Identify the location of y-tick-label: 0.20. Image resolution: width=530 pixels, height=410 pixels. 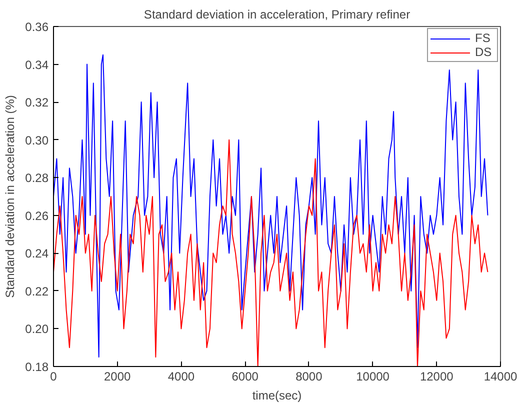
(37, 329).